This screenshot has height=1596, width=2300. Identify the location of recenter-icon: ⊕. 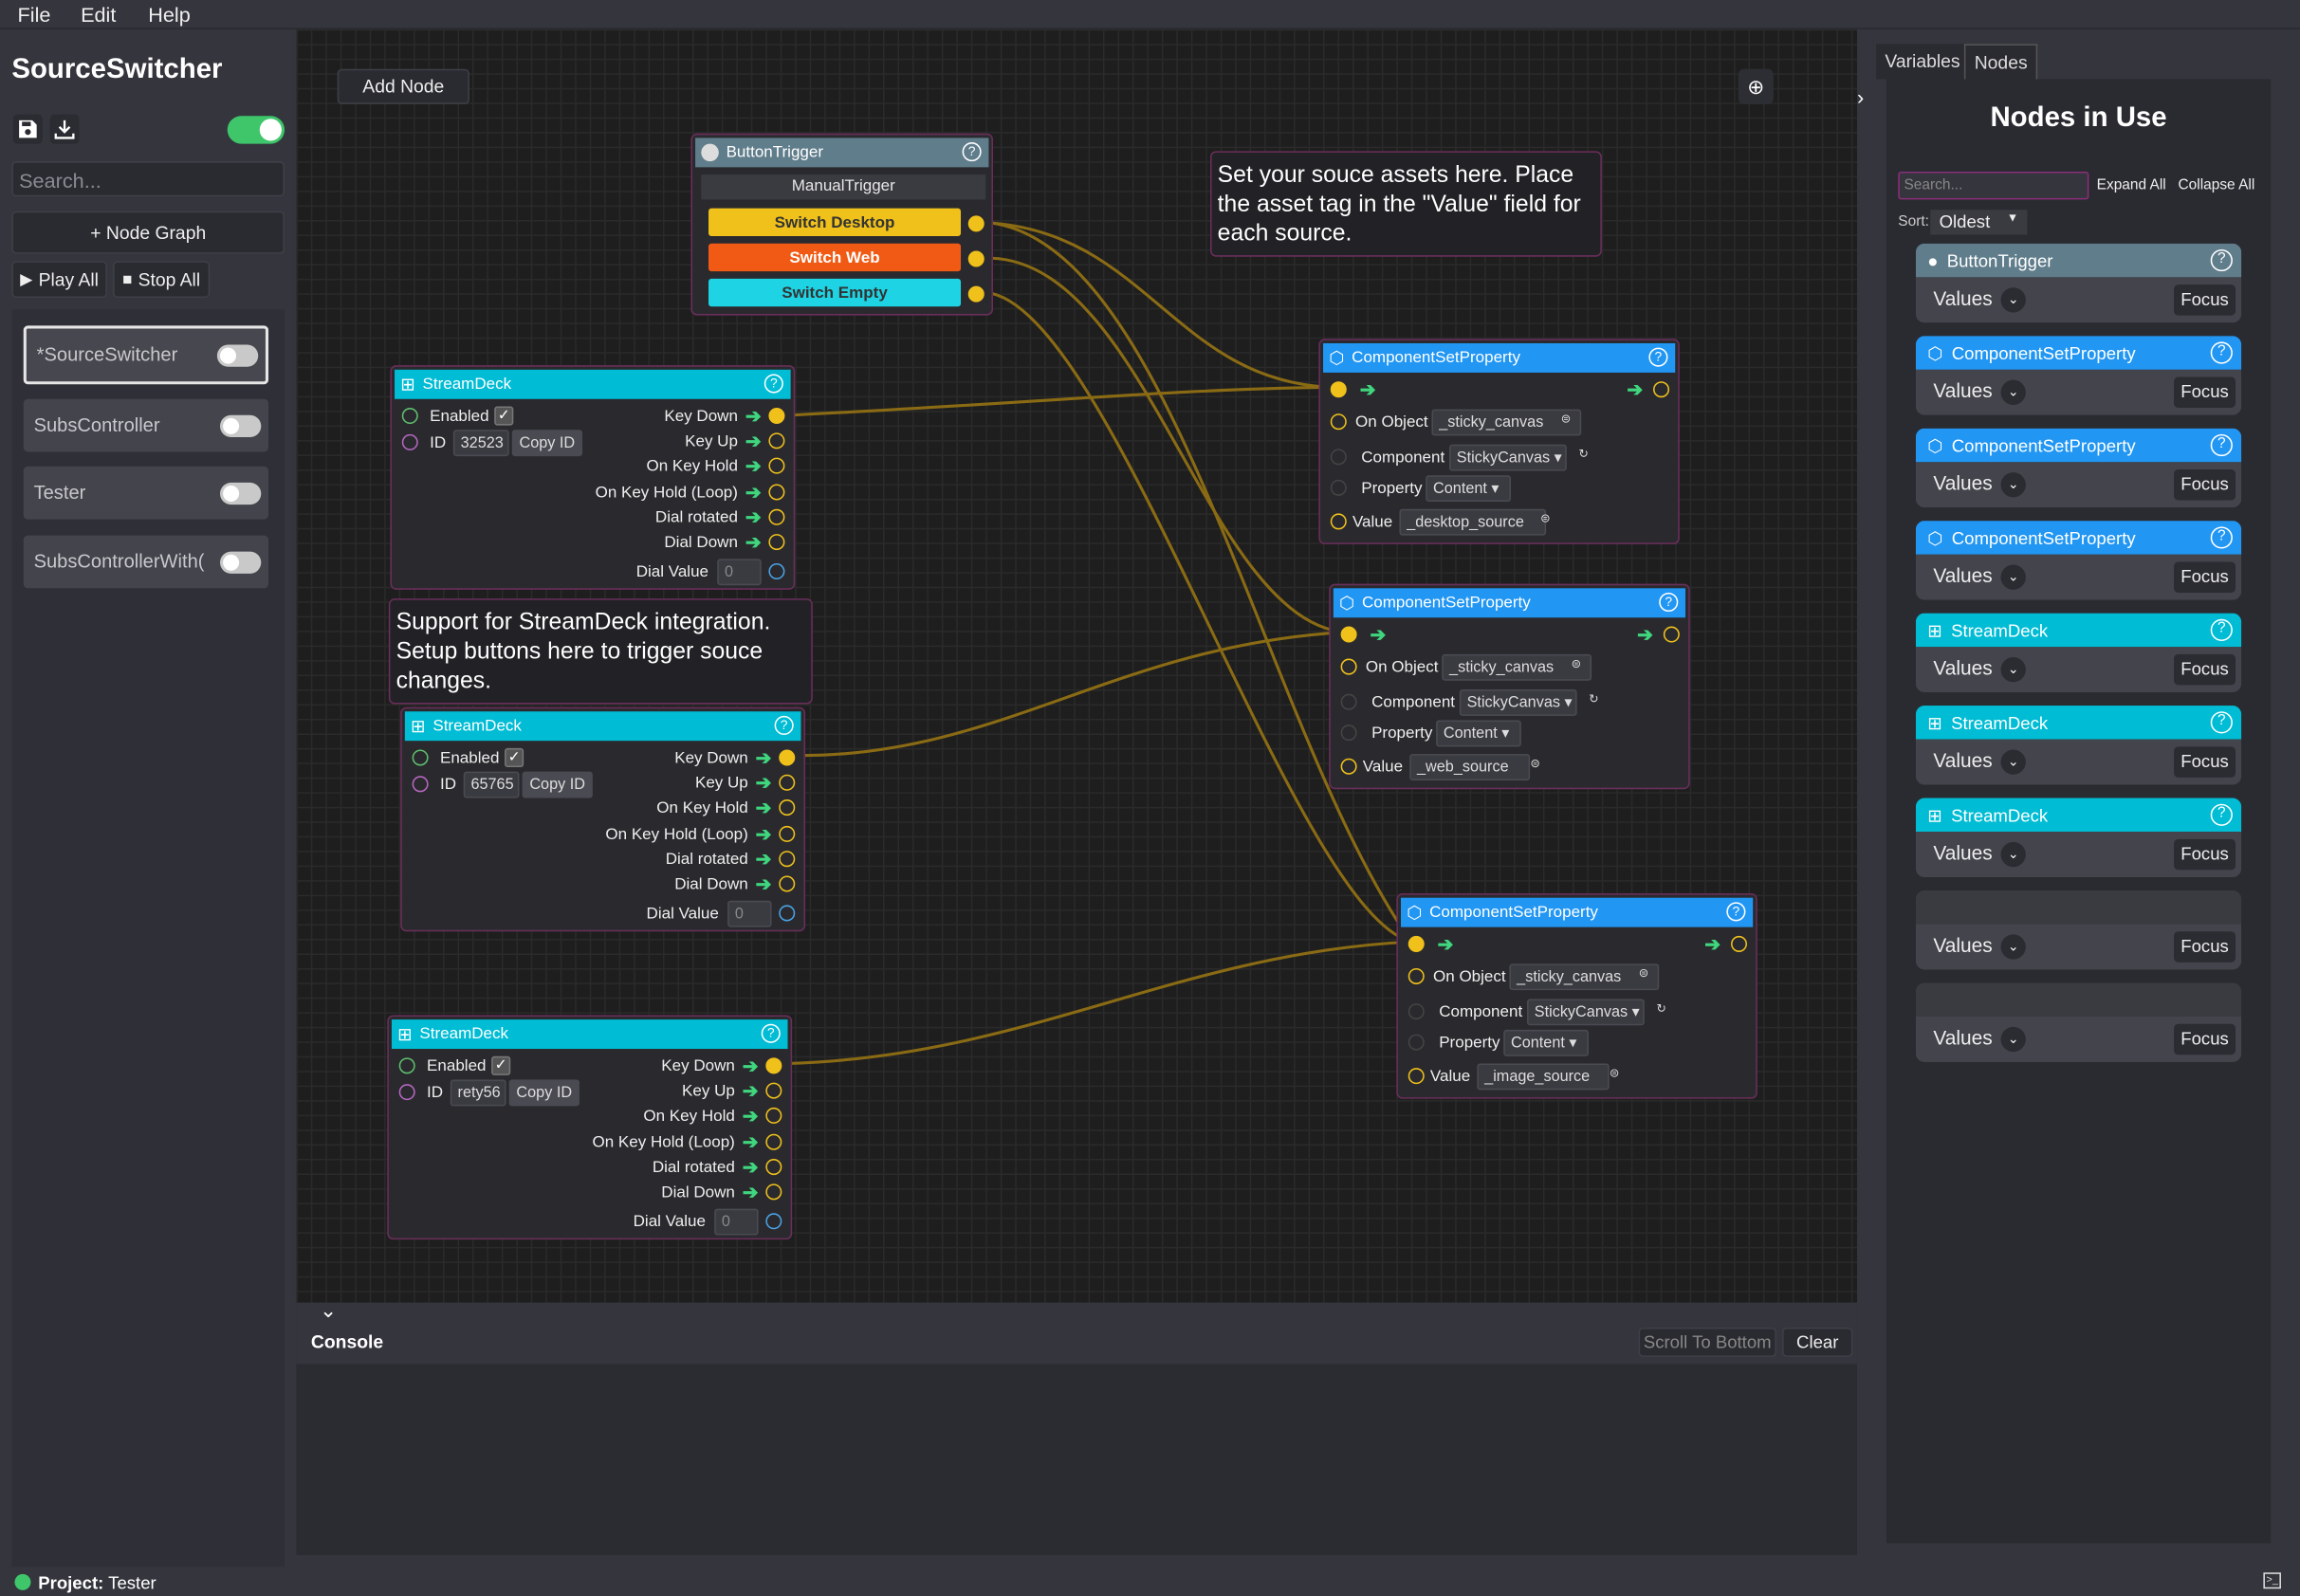
(1756, 86).